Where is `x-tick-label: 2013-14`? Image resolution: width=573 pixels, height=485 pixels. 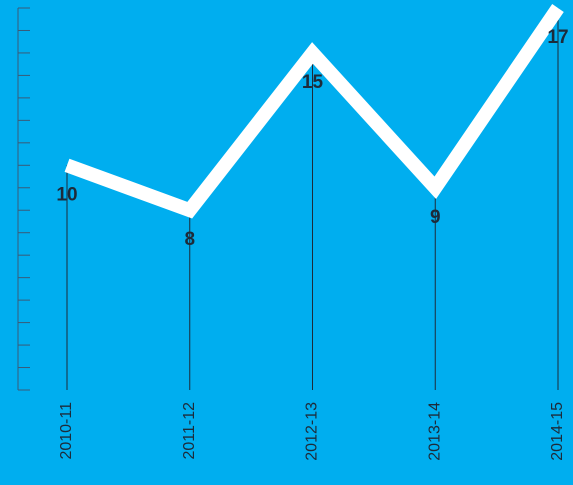 x-tick-label: 2013-14 is located at coordinates (434, 431).